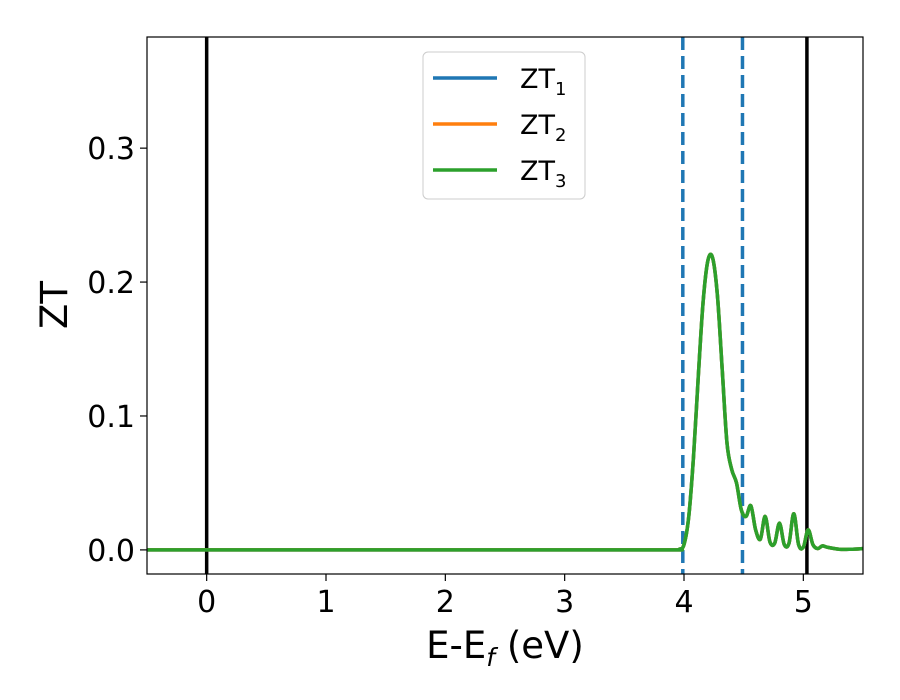 The image size is (900, 700). Describe the element at coordinates (111, 551) in the screenshot. I see `y-tick-label: 0.0` at that location.